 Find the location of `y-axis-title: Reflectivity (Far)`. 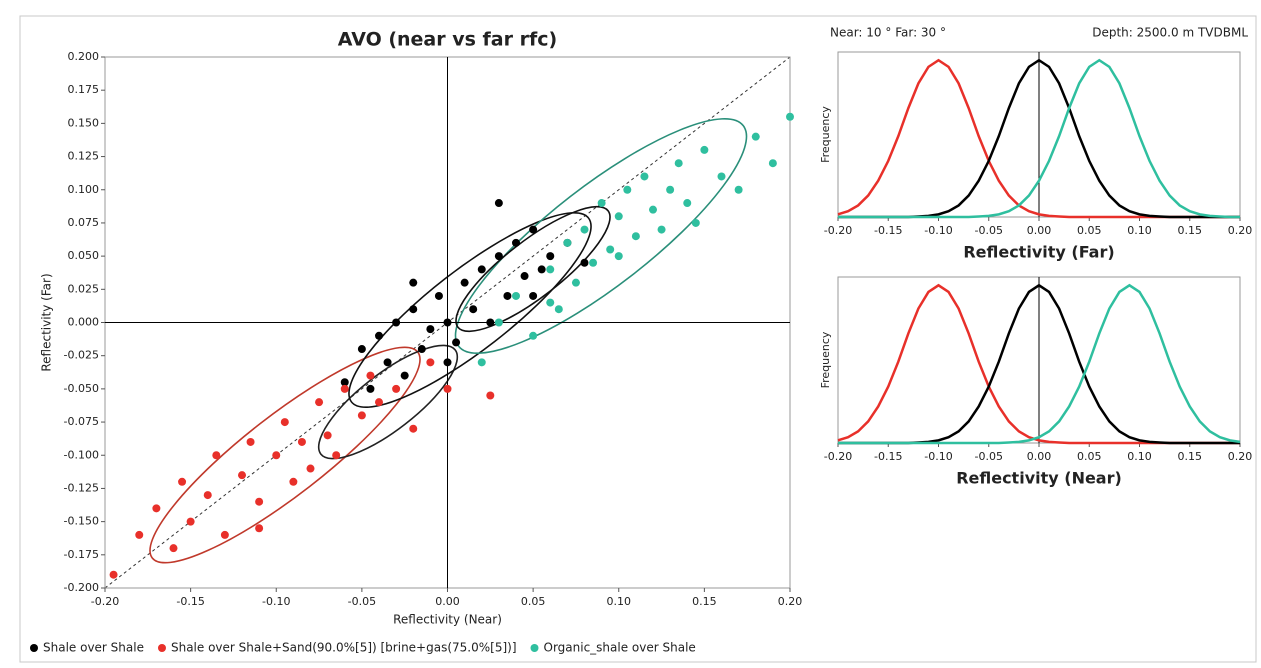

y-axis-title: Reflectivity (Far) is located at coordinates (47, 322).